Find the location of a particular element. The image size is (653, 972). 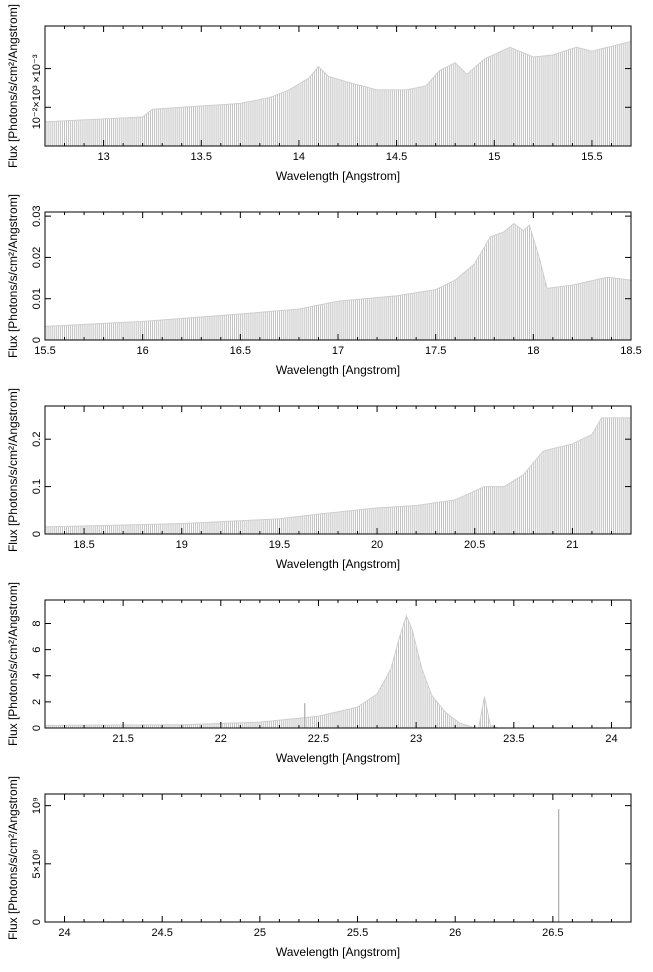

x-tick-label: 22.5 is located at coordinates (318, 739).